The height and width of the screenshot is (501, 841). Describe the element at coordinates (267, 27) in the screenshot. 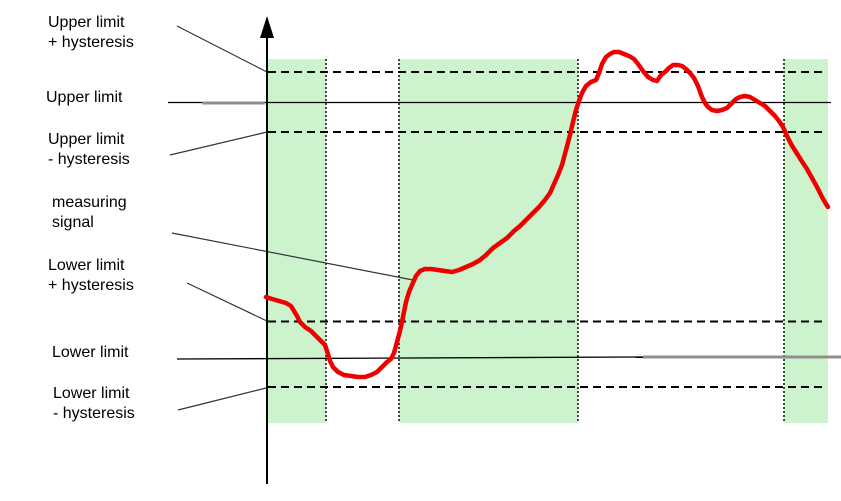

I see `y-axis-arrowhead-icon` at that location.